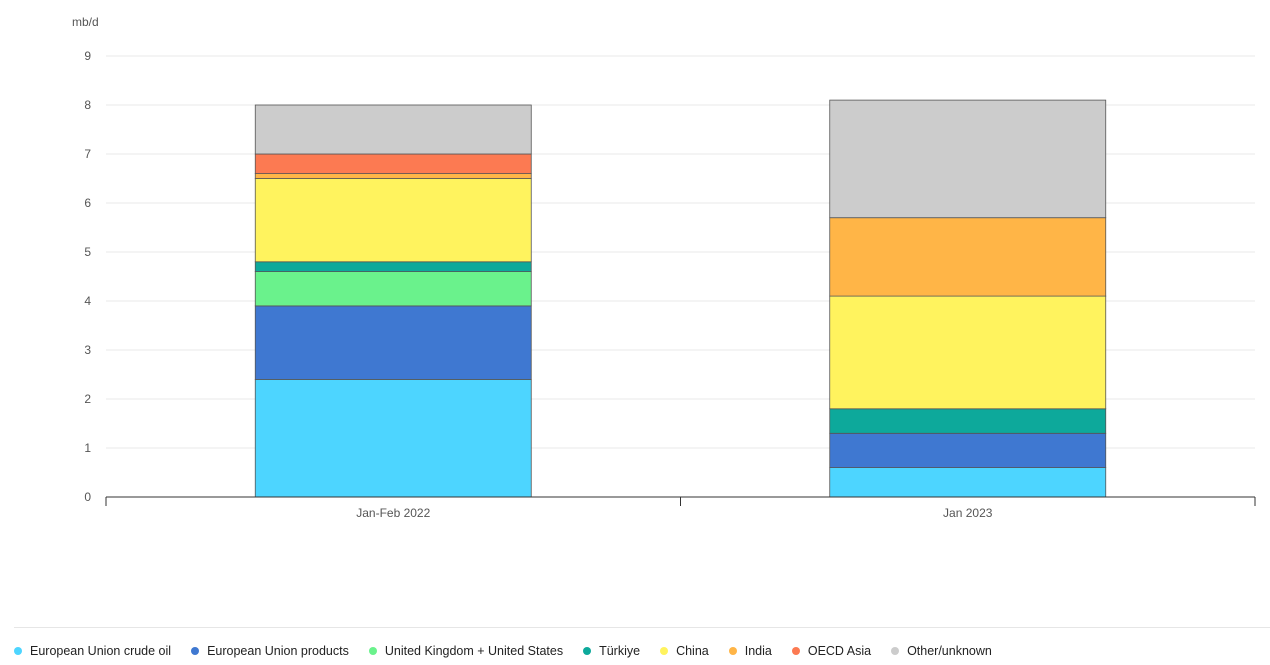  What do you see at coordinates (87, 399) in the screenshot?
I see `y-tick-label: 2` at bounding box center [87, 399].